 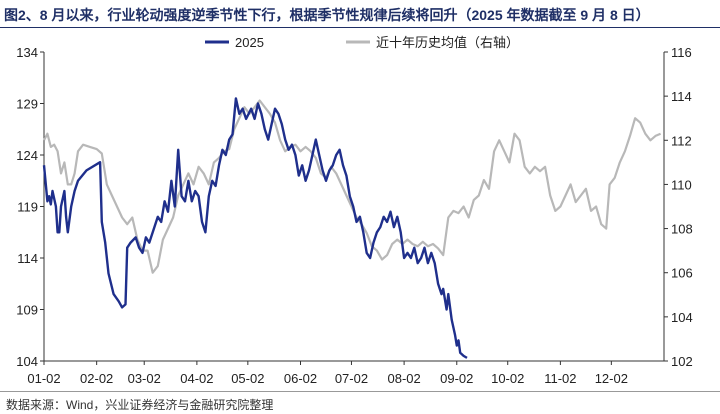 I want to click on y-left-tick-label: 134, so click(x=27, y=52).